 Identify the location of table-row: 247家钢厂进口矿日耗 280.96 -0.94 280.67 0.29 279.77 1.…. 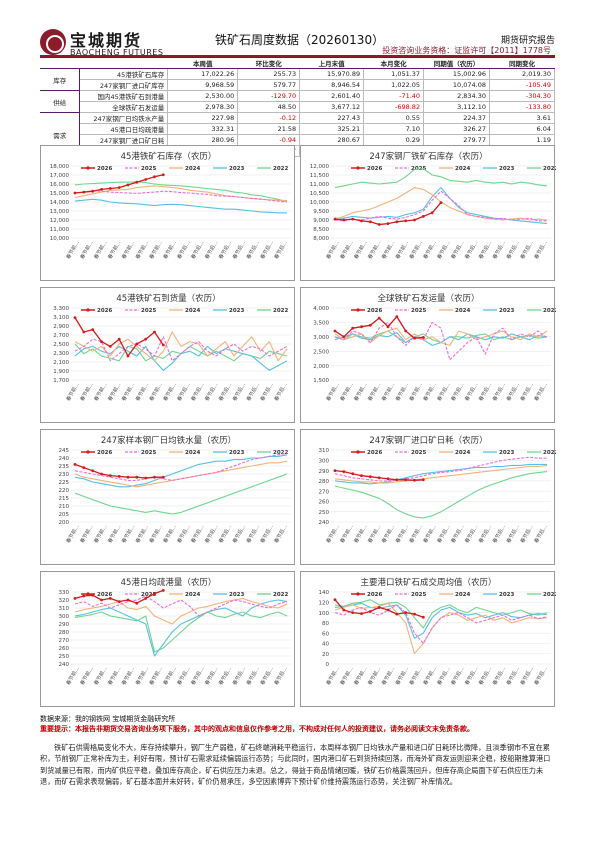
(297, 140).